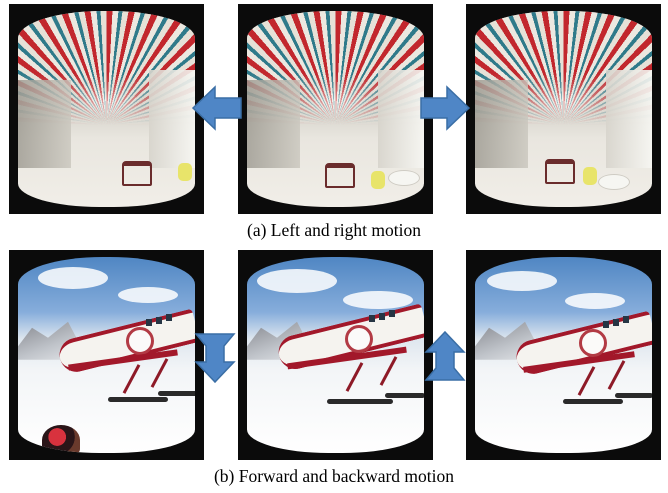 This screenshot has width=668, height=493. Describe the element at coordinates (445, 355) in the screenshot. I see `arrow-up-icon` at that location.